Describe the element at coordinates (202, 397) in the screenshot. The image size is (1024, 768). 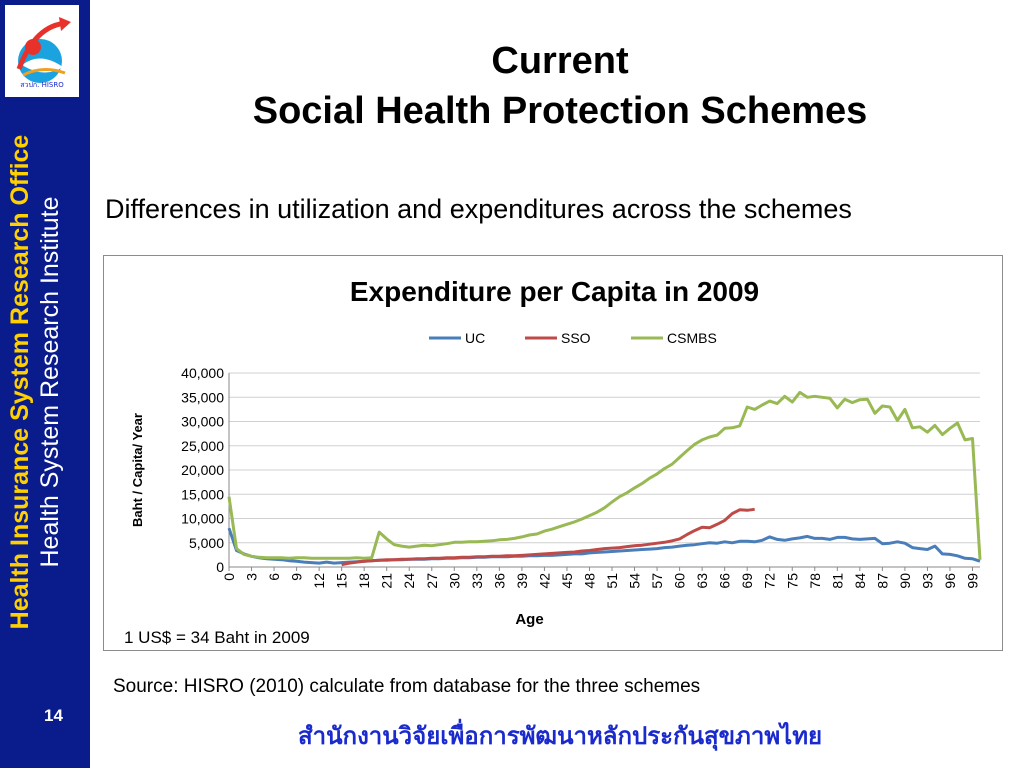
I see `y-tick-label: 35,000` at that location.